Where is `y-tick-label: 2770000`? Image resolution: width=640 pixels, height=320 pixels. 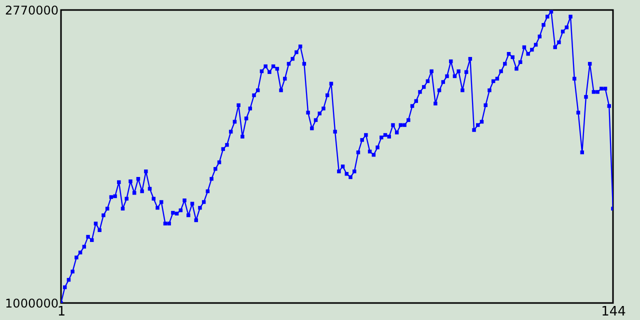
y-tick-label: 2770000 is located at coordinates (31, 11).